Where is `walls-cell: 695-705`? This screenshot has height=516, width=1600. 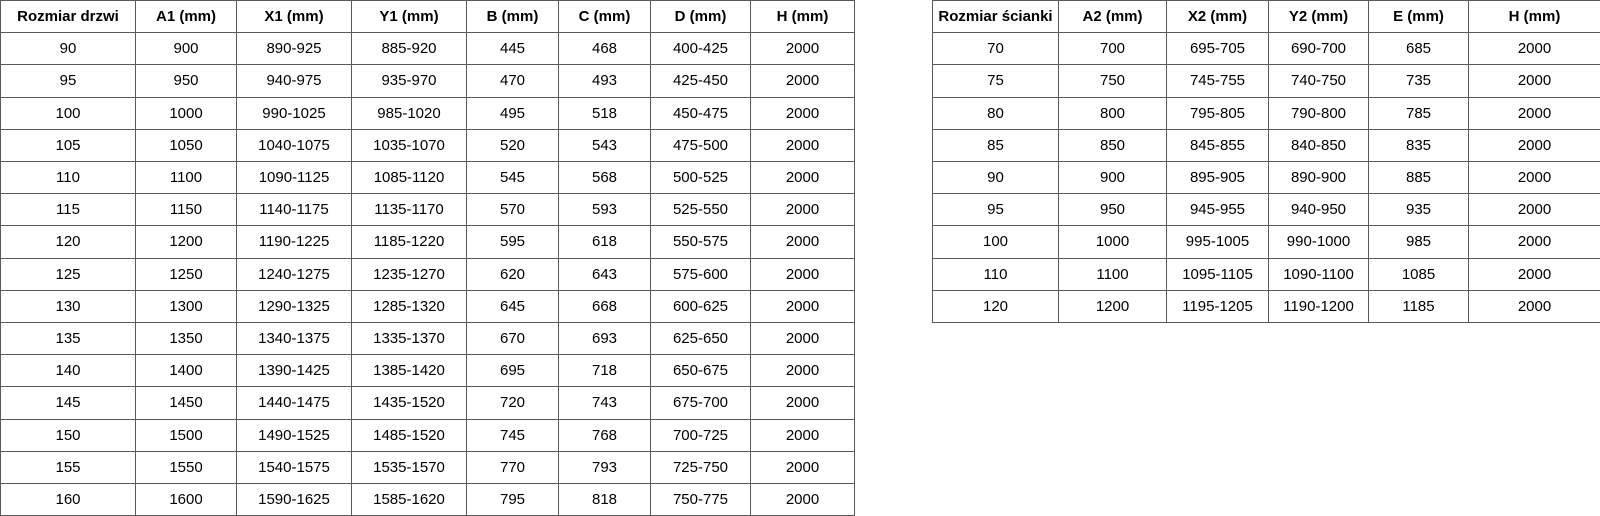
walls-cell: 695-705 is located at coordinates (1218, 49).